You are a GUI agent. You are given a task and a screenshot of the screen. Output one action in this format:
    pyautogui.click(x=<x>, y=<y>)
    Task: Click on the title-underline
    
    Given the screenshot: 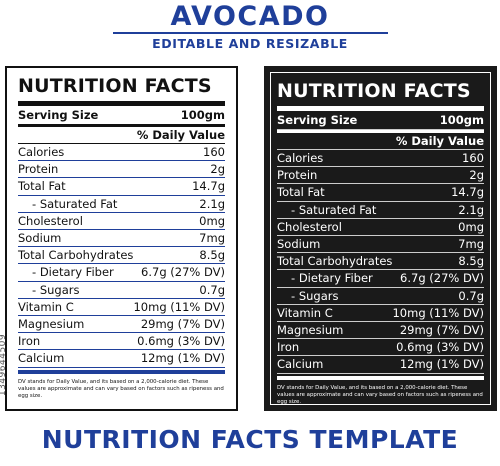 What is the action you would take?
    pyautogui.click(x=250, y=33)
    